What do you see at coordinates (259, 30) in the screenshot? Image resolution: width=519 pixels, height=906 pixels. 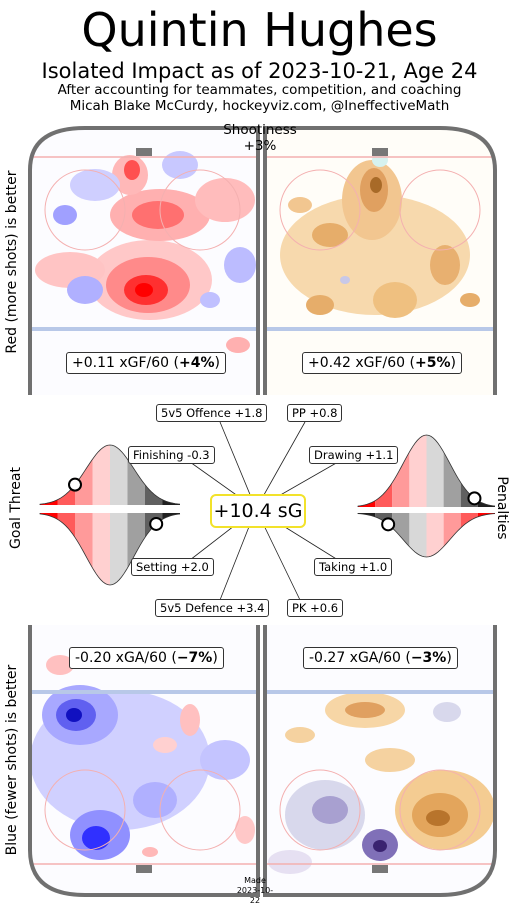 I see `player-title: Quintin Hughes` at bounding box center [259, 30].